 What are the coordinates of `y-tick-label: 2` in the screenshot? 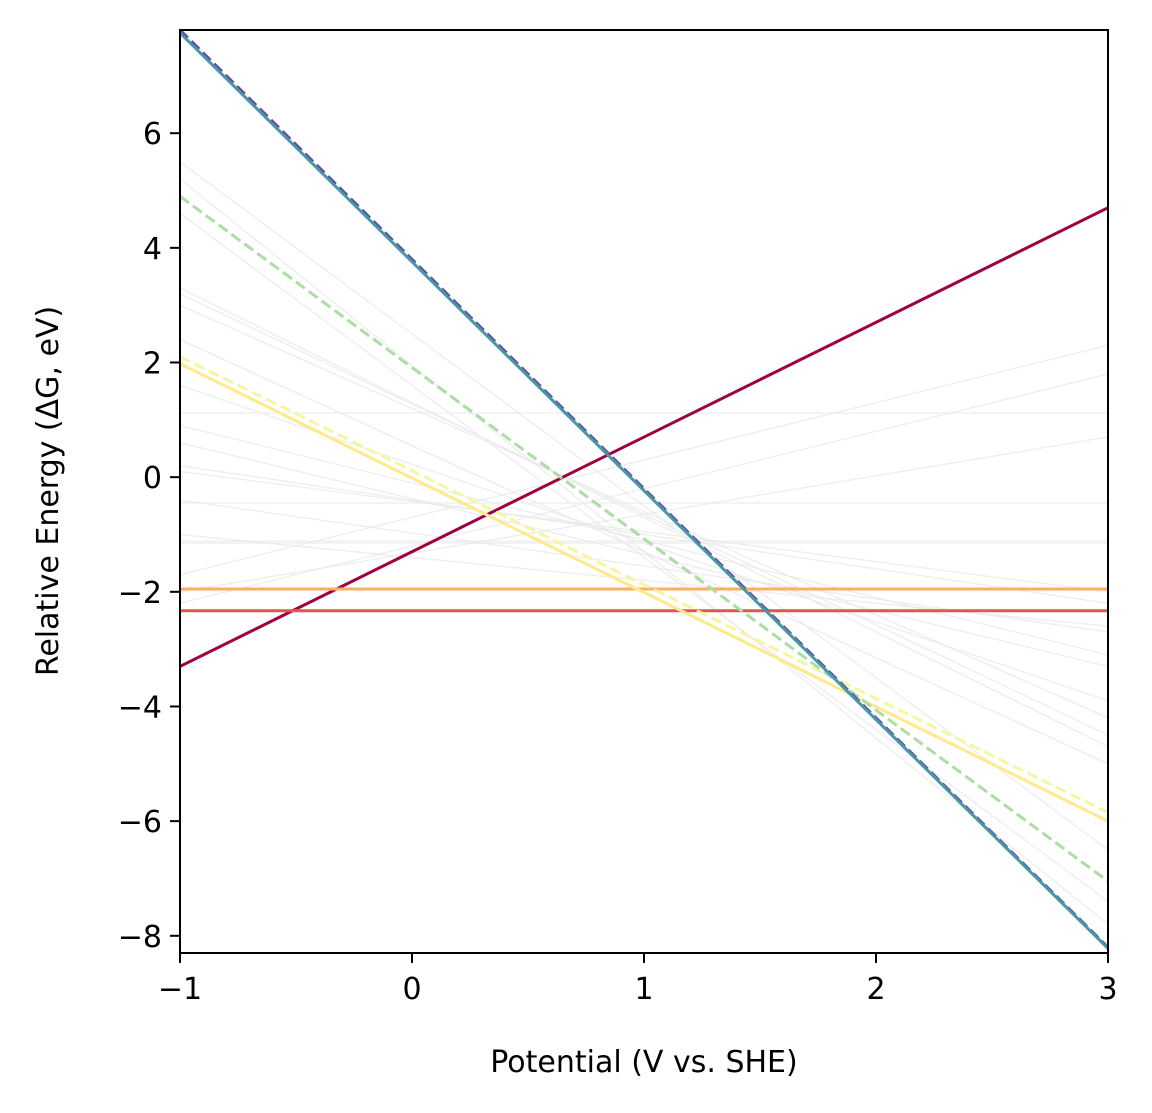 It's located at (152, 364).